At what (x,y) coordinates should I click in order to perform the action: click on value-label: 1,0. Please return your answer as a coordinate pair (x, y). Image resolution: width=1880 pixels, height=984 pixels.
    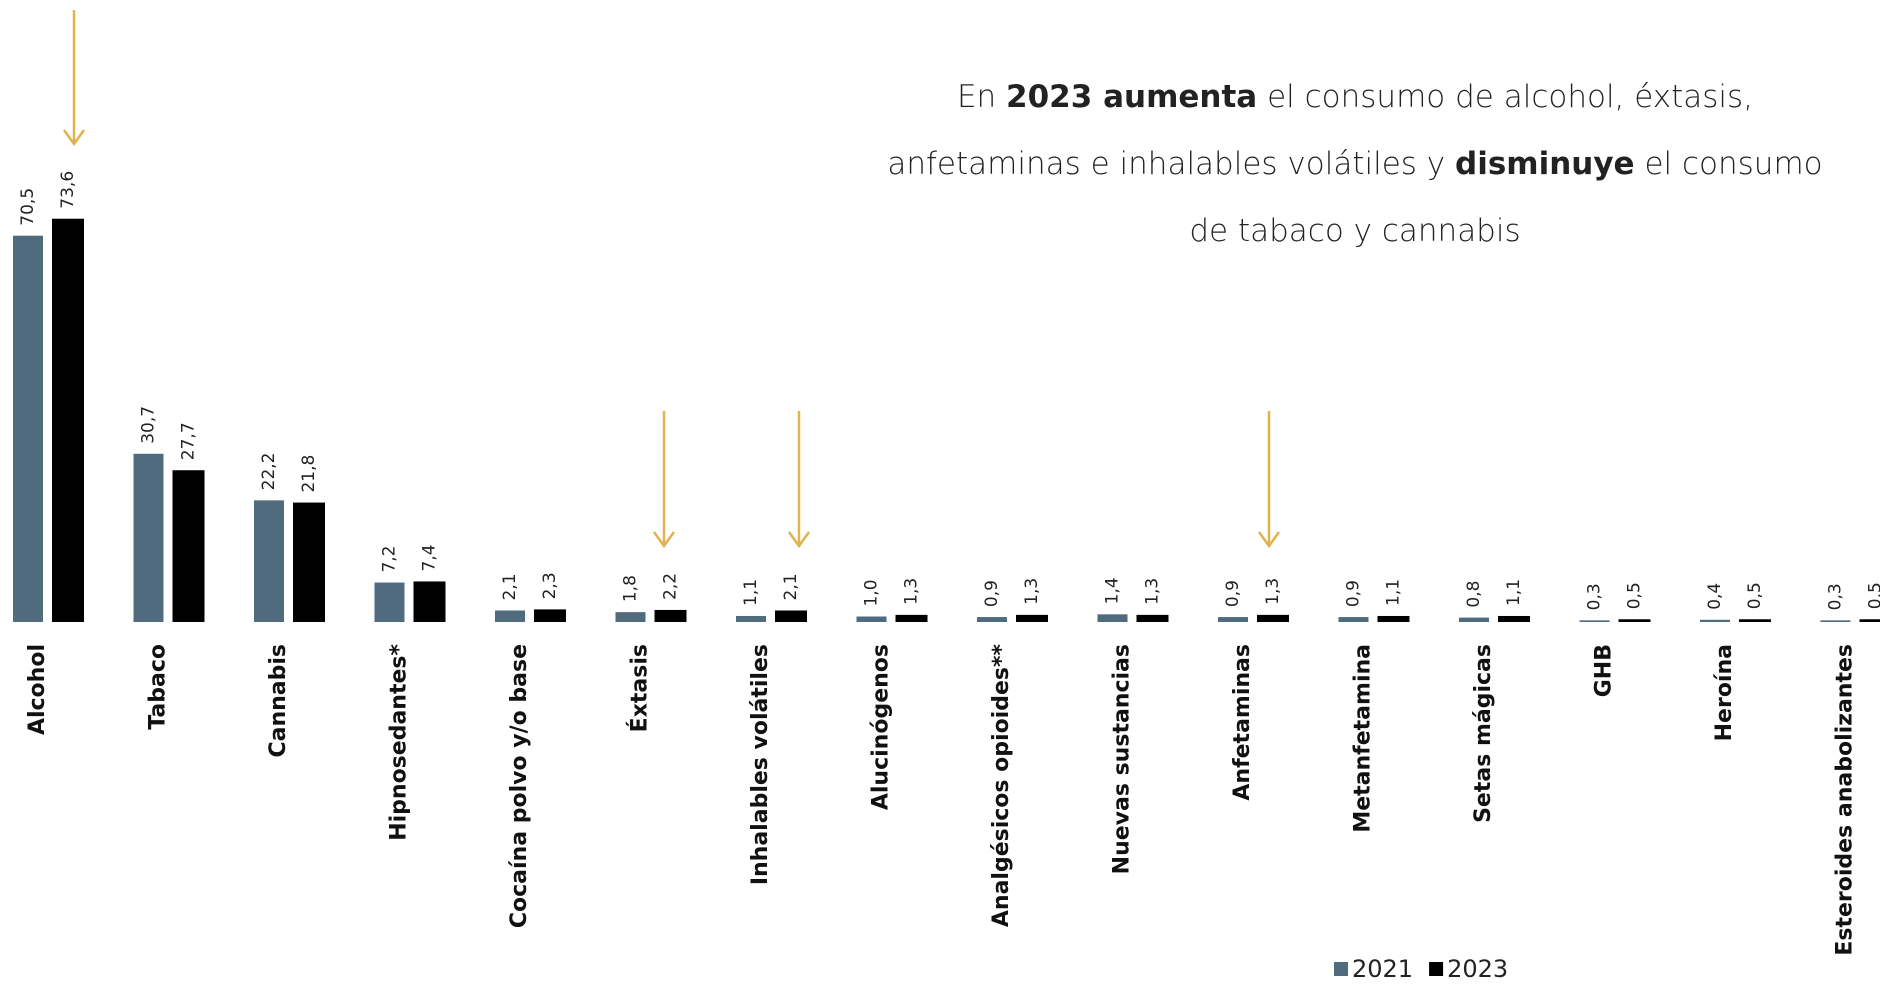
    Looking at the image, I should click on (872, 592).